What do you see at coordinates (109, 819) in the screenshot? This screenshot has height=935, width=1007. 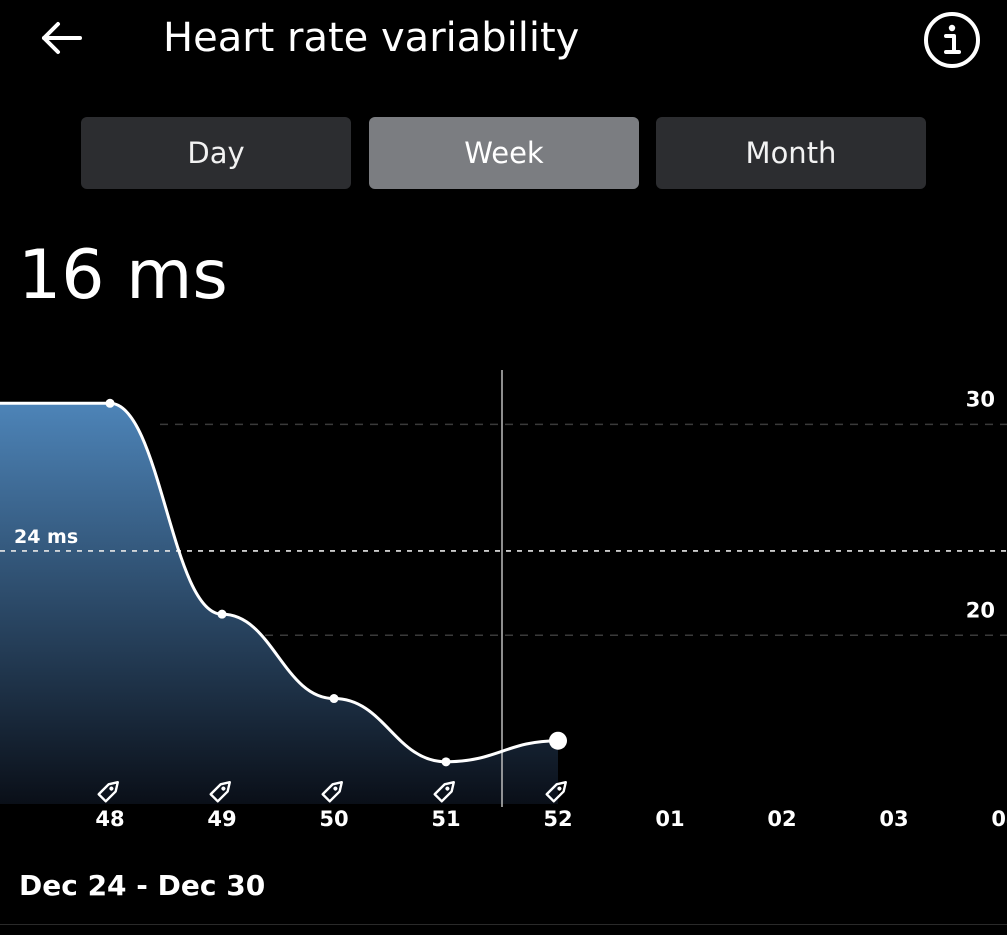 I see `x-tick-label: 48` at bounding box center [109, 819].